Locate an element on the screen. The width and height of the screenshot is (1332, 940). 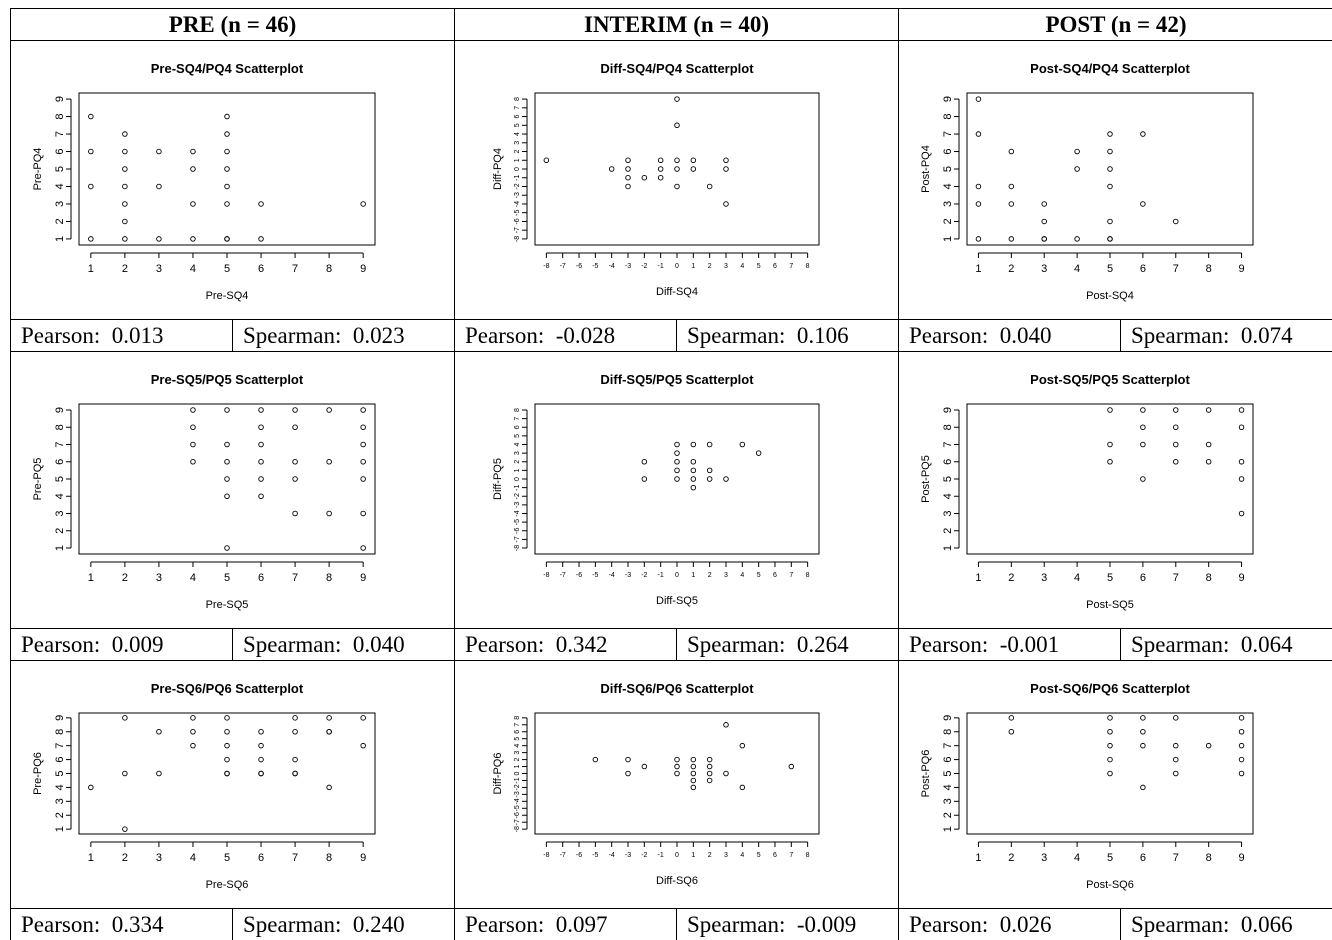
x-tick-label: 5 is located at coordinates (1110, 858).